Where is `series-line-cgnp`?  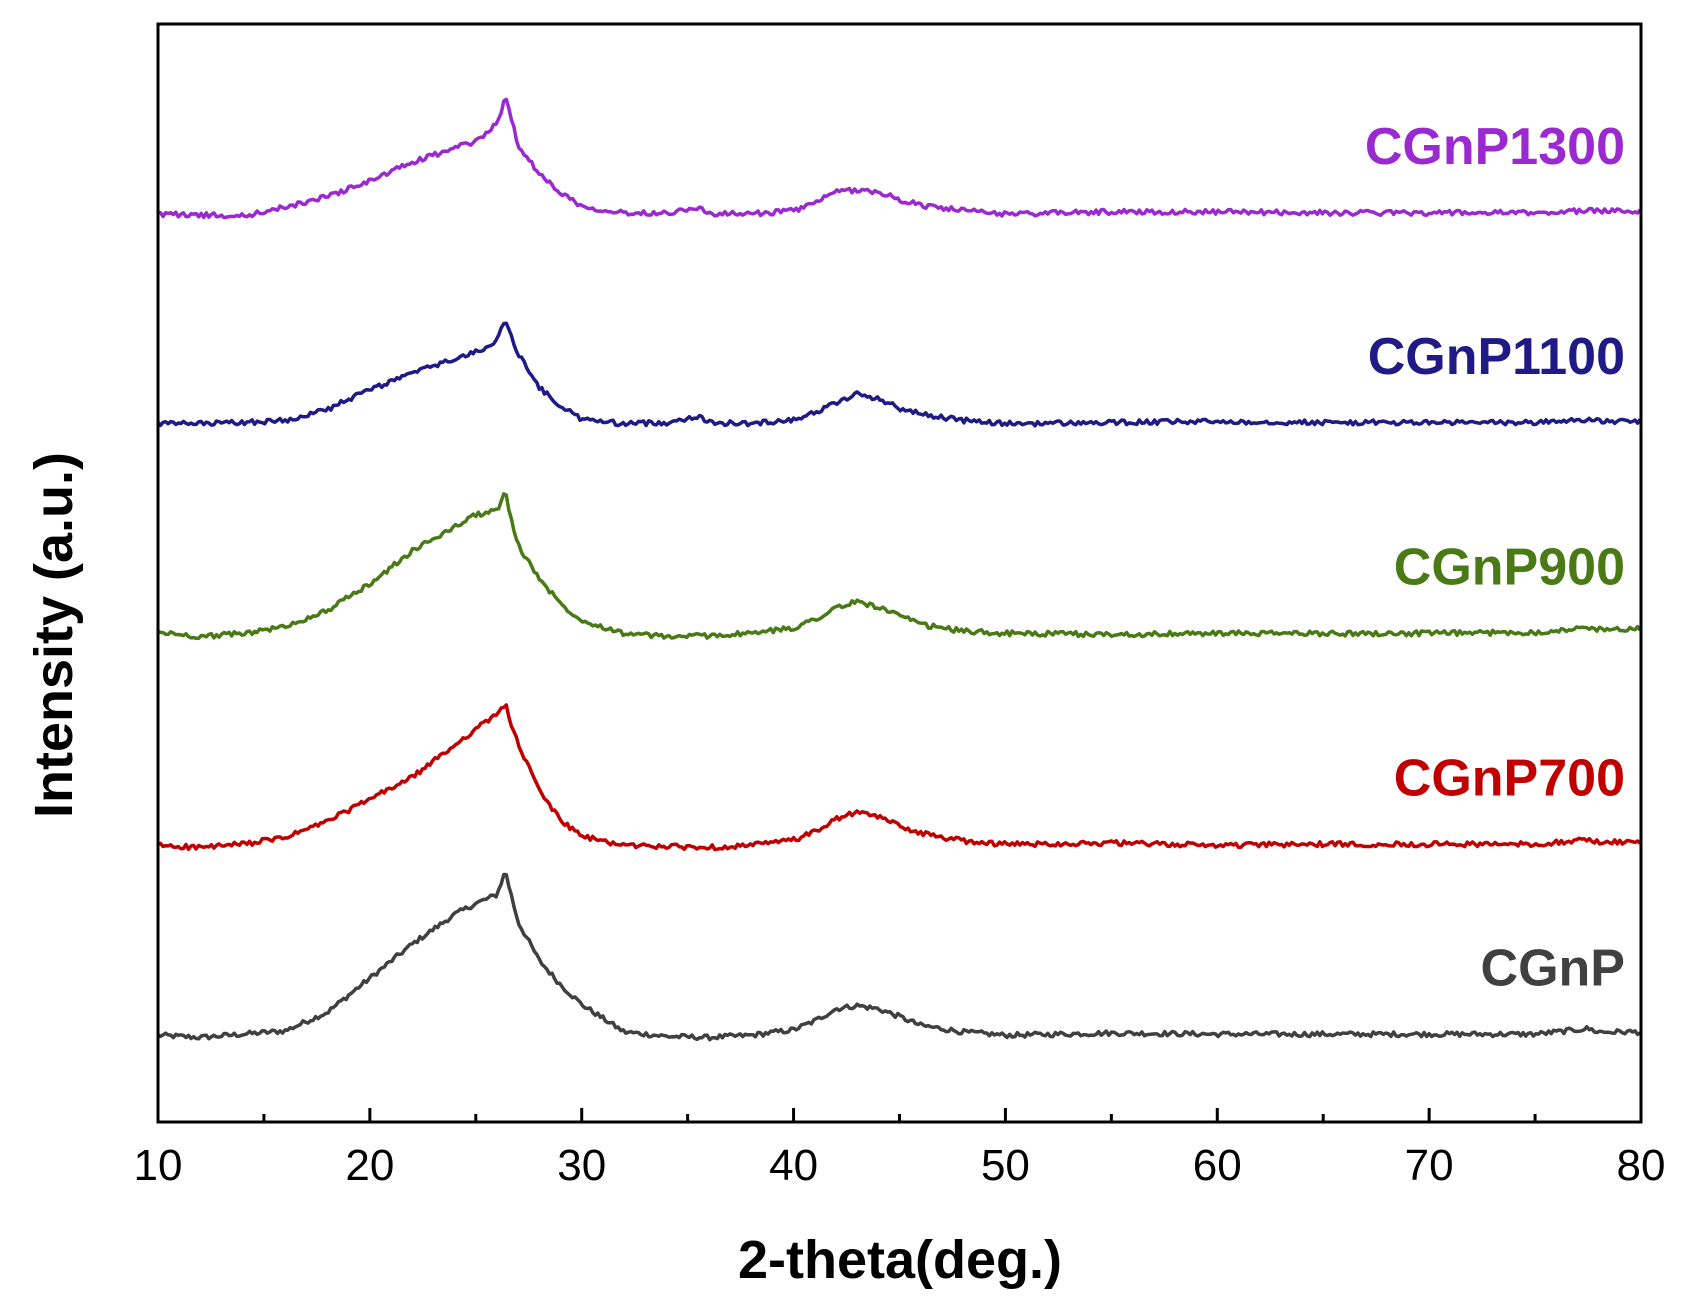
series-line-cgnp is located at coordinates (899, 957).